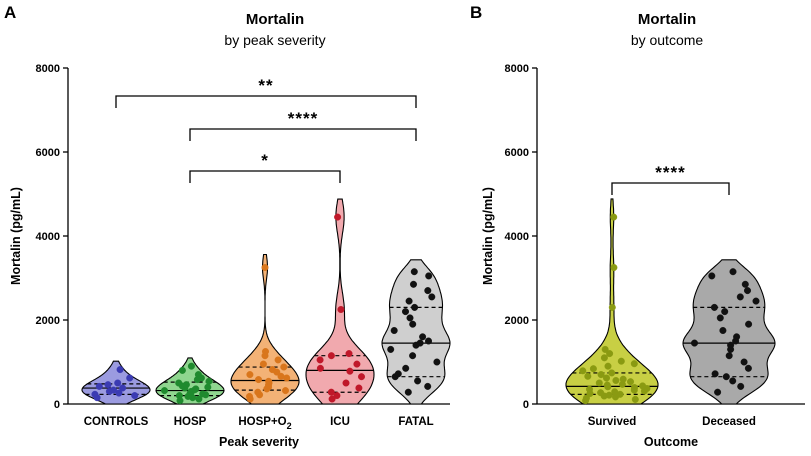 The width and height of the screenshot is (811, 456). I want to click on significance-label: ****, so click(303, 118).